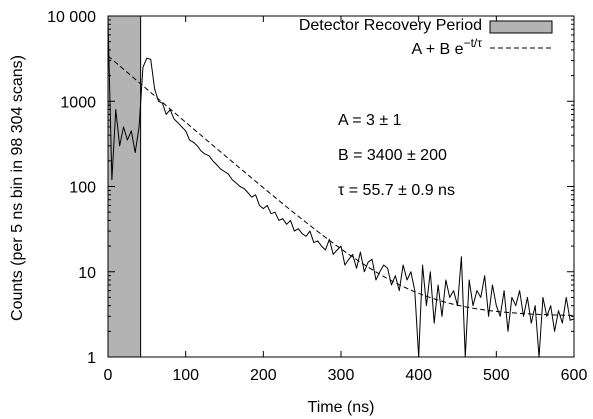 The height and width of the screenshot is (419, 593). Describe the element at coordinates (78, 102) in the screenshot. I see `y-tick-label: 1000` at that location.